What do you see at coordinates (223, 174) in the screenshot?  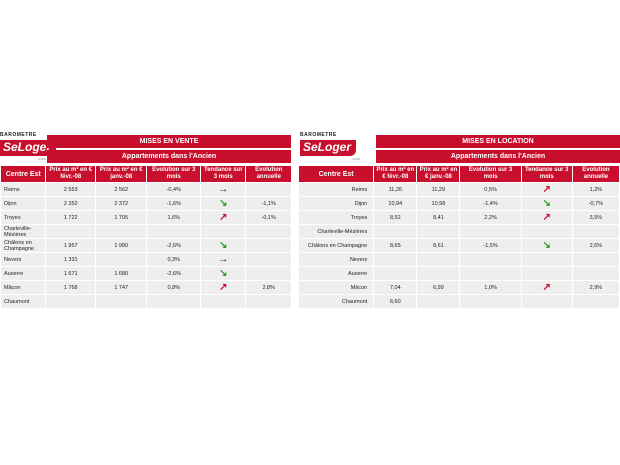 I see `sale-trend-3m-header: Tendance sur 3 mois` at bounding box center [223, 174].